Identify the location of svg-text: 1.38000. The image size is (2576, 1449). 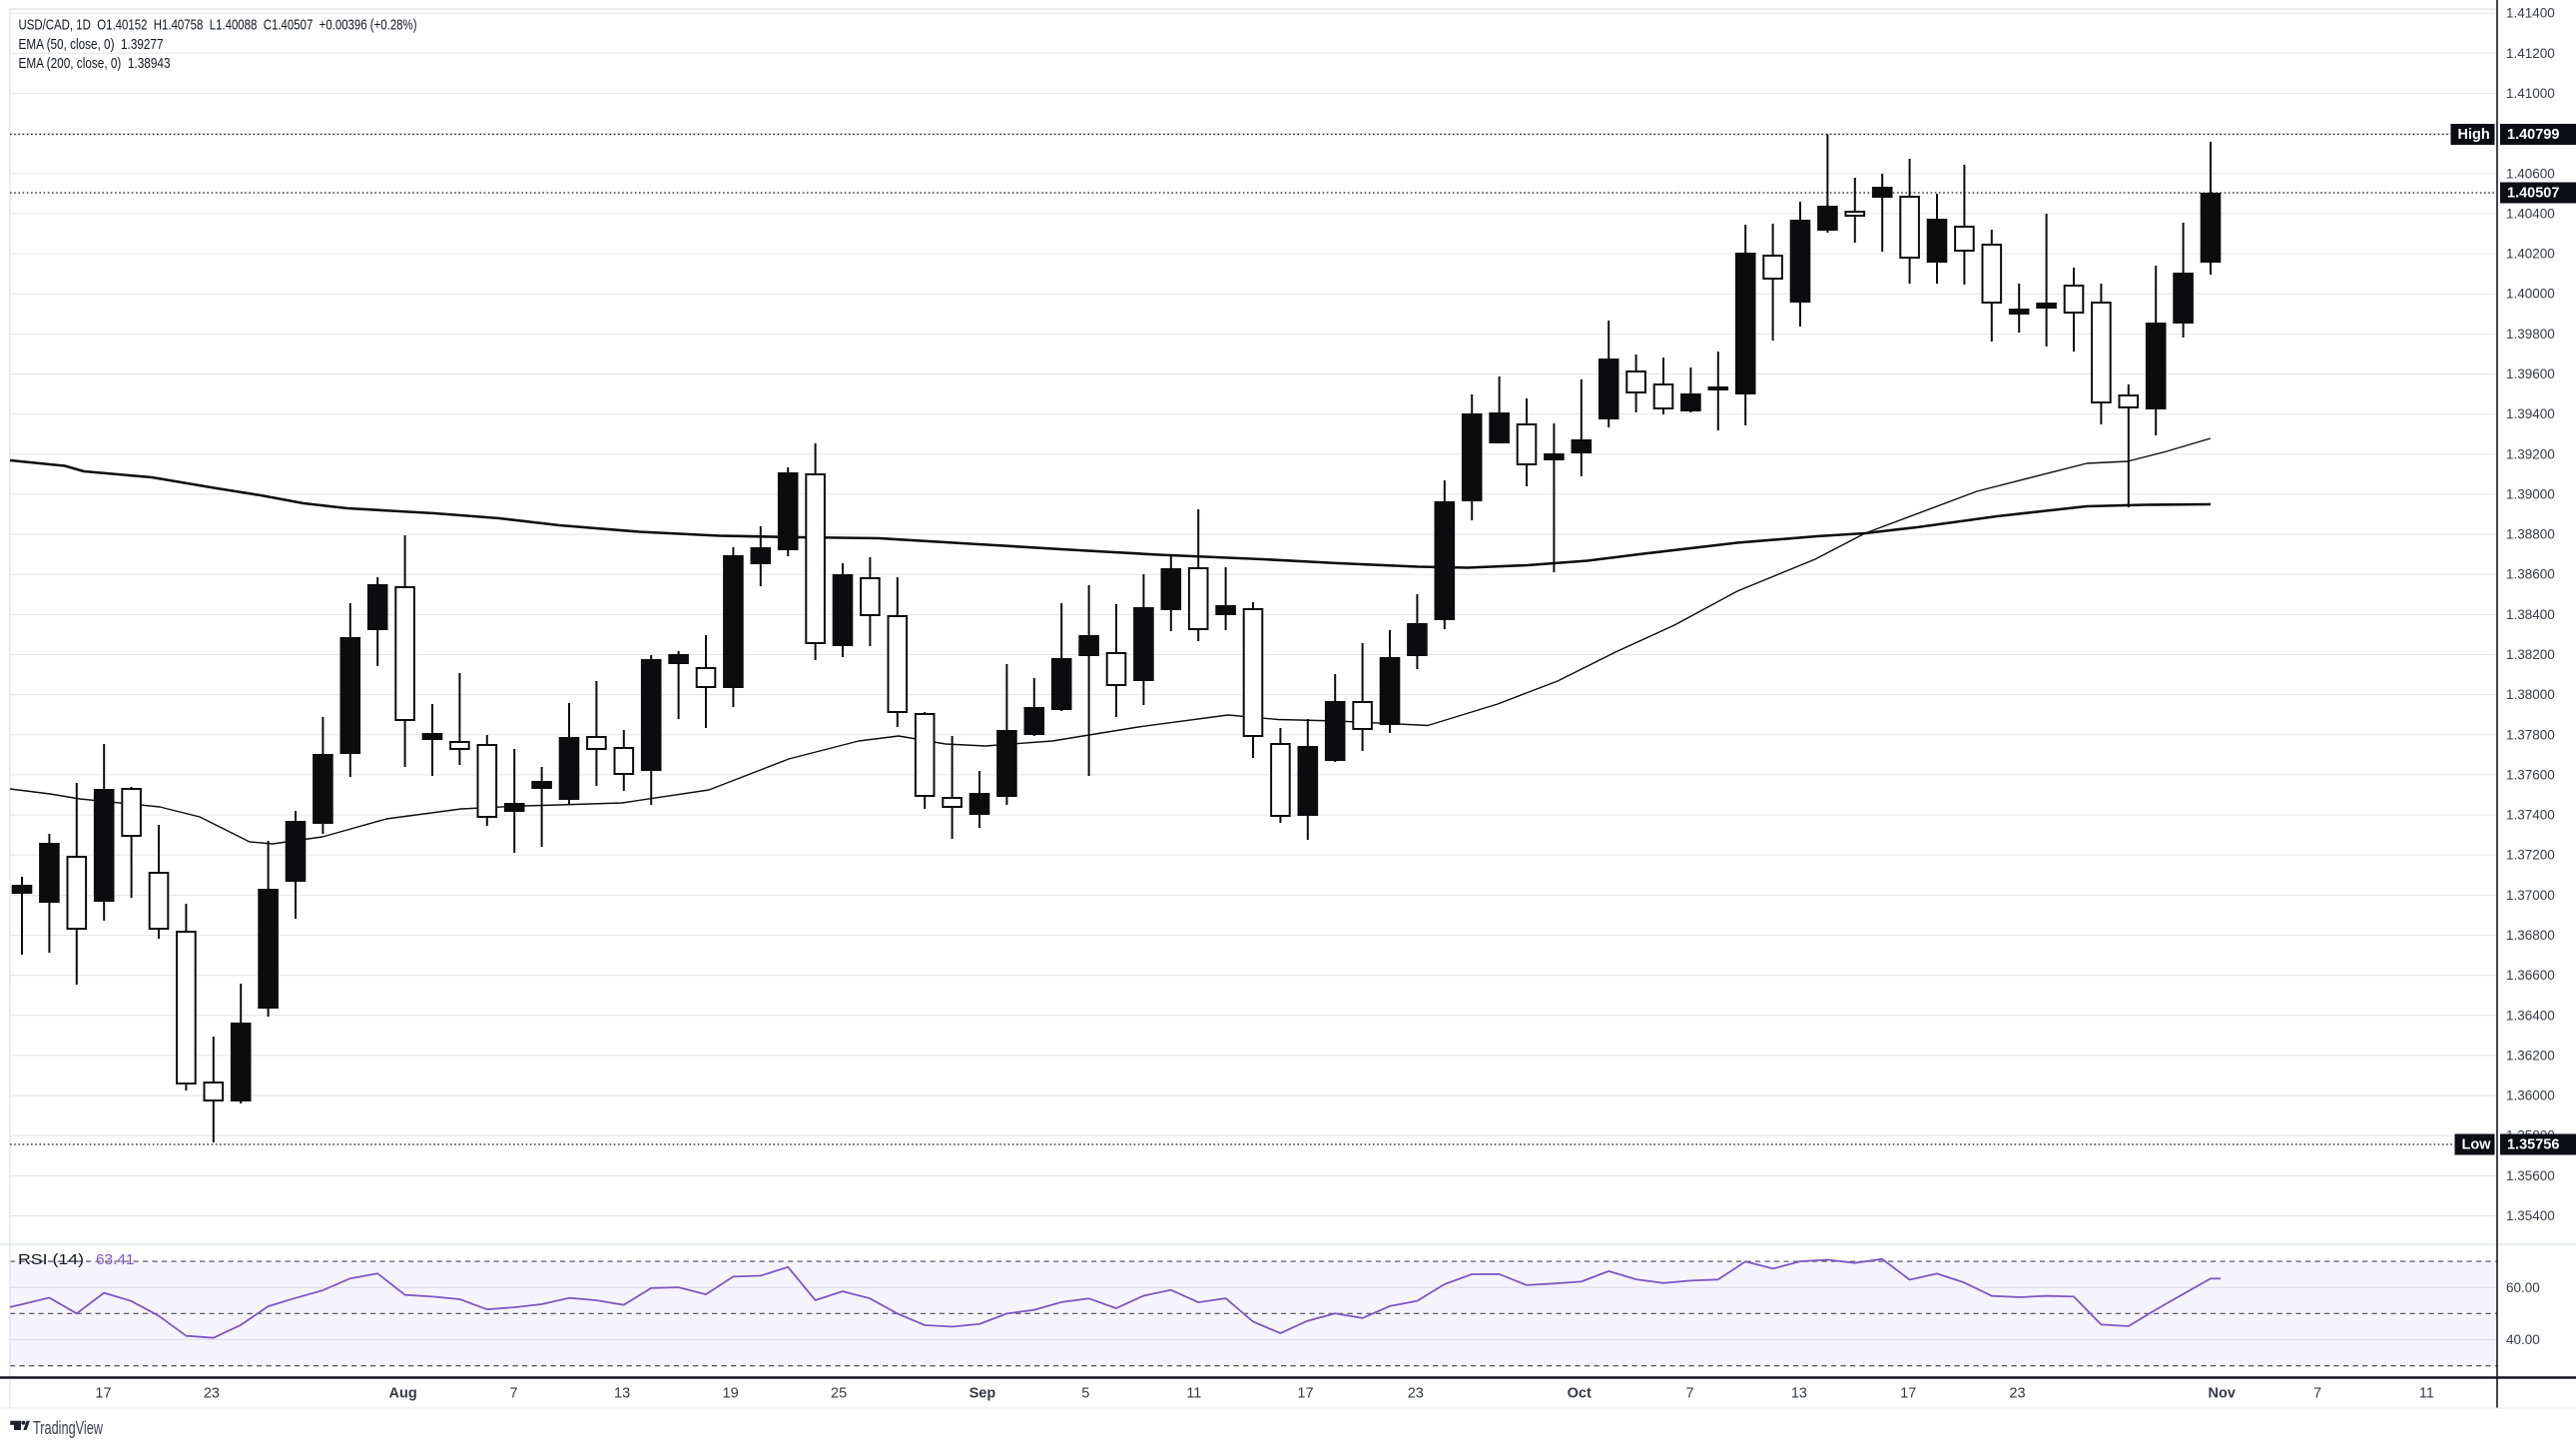
(2530, 695).